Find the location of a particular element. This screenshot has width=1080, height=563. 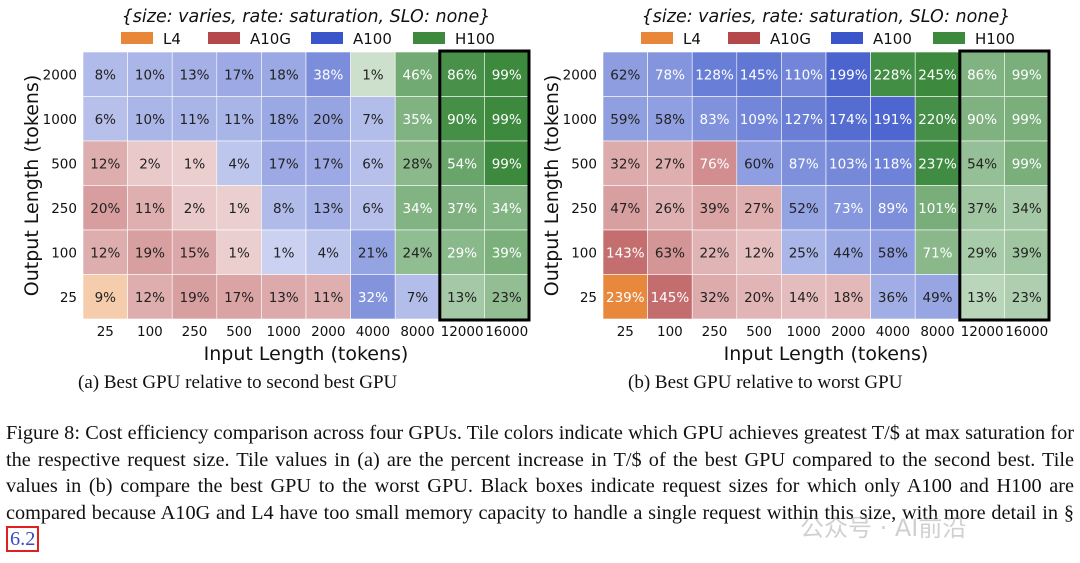

cell-value-label: 36% is located at coordinates (893, 298).